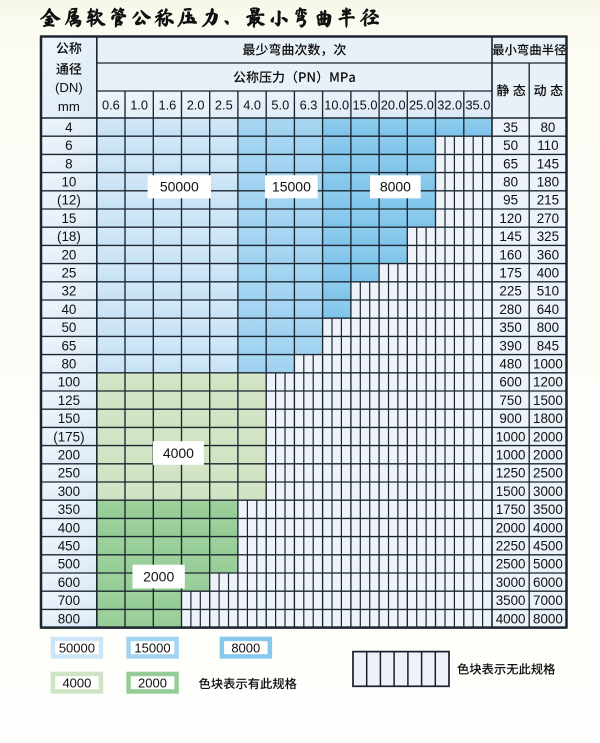 This screenshot has width=600, height=743. What do you see at coordinates (548, 382) in the screenshot?
I see `svg-text: 1200` at bounding box center [548, 382].